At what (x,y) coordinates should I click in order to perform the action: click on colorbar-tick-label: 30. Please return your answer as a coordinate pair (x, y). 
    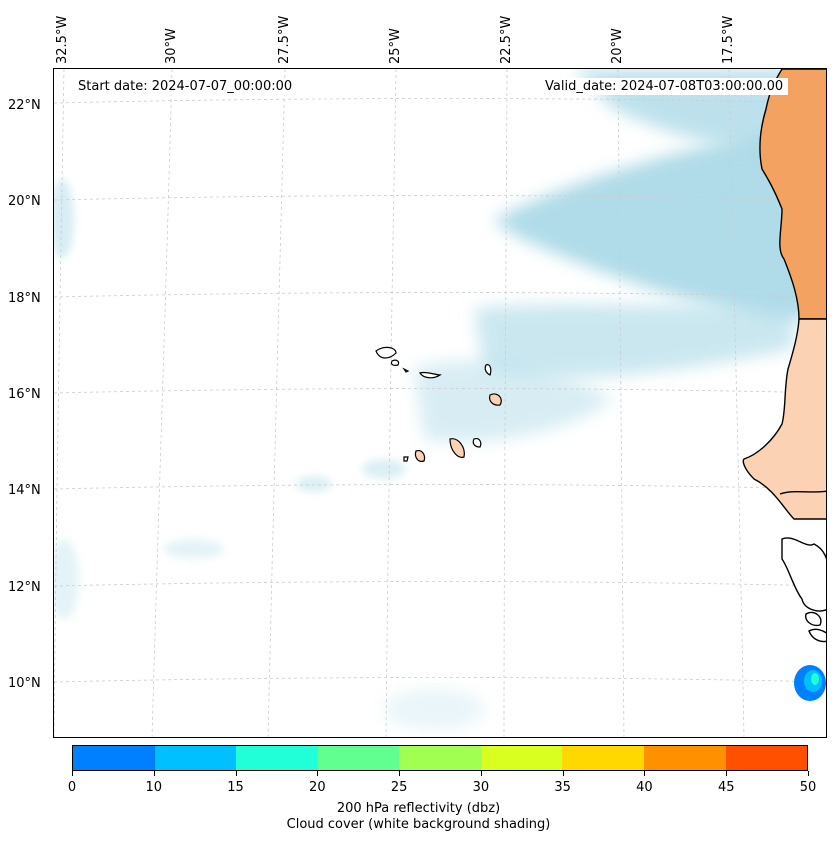
    Looking at the image, I should click on (481, 787).